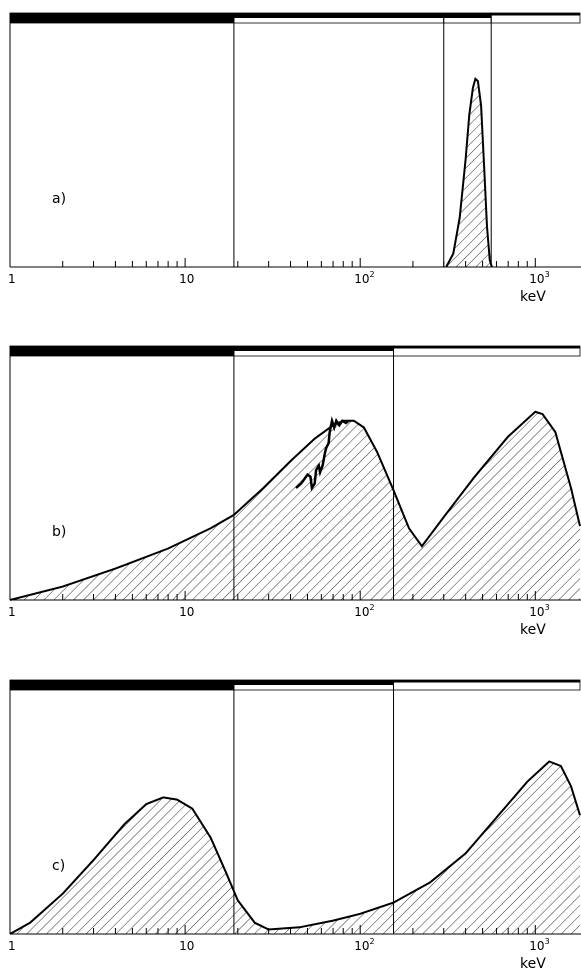 The height and width of the screenshot is (974, 581). I want to click on spectrum-area, so click(469, 172).